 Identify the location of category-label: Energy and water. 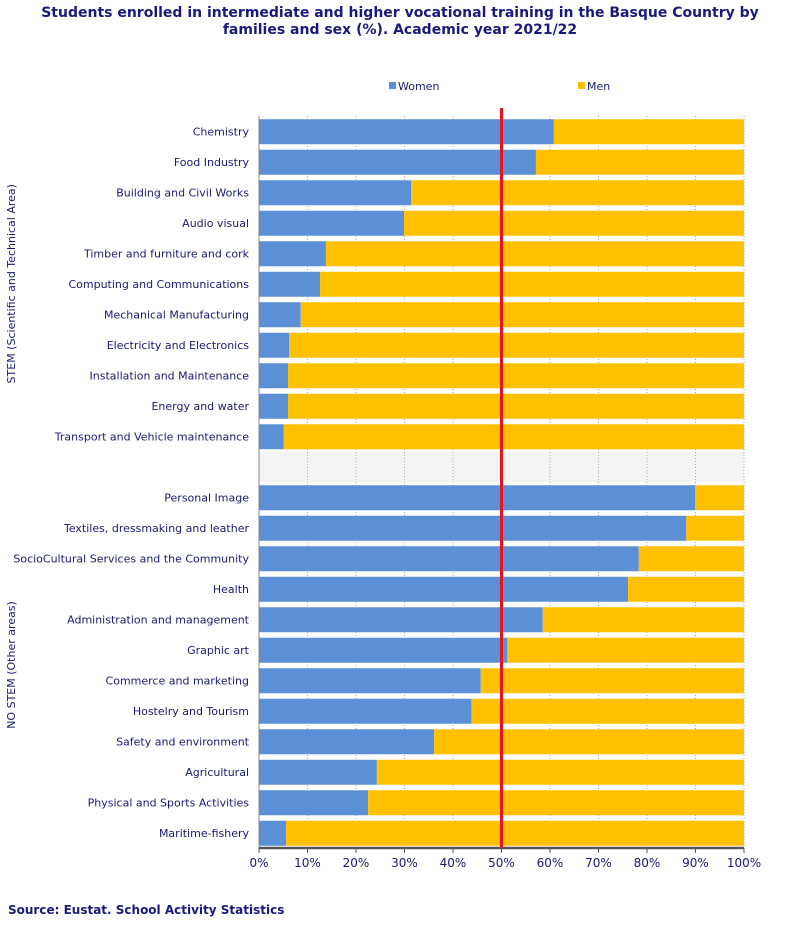
(200, 406).